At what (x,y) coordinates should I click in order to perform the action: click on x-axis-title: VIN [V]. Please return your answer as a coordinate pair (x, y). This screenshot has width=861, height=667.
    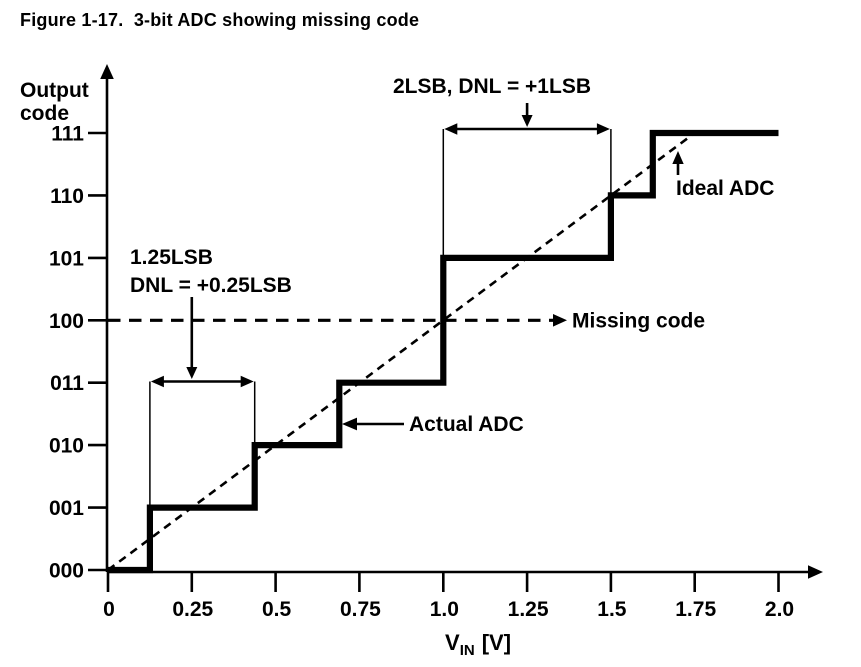
    Looking at the image, I should click on (478, 644).